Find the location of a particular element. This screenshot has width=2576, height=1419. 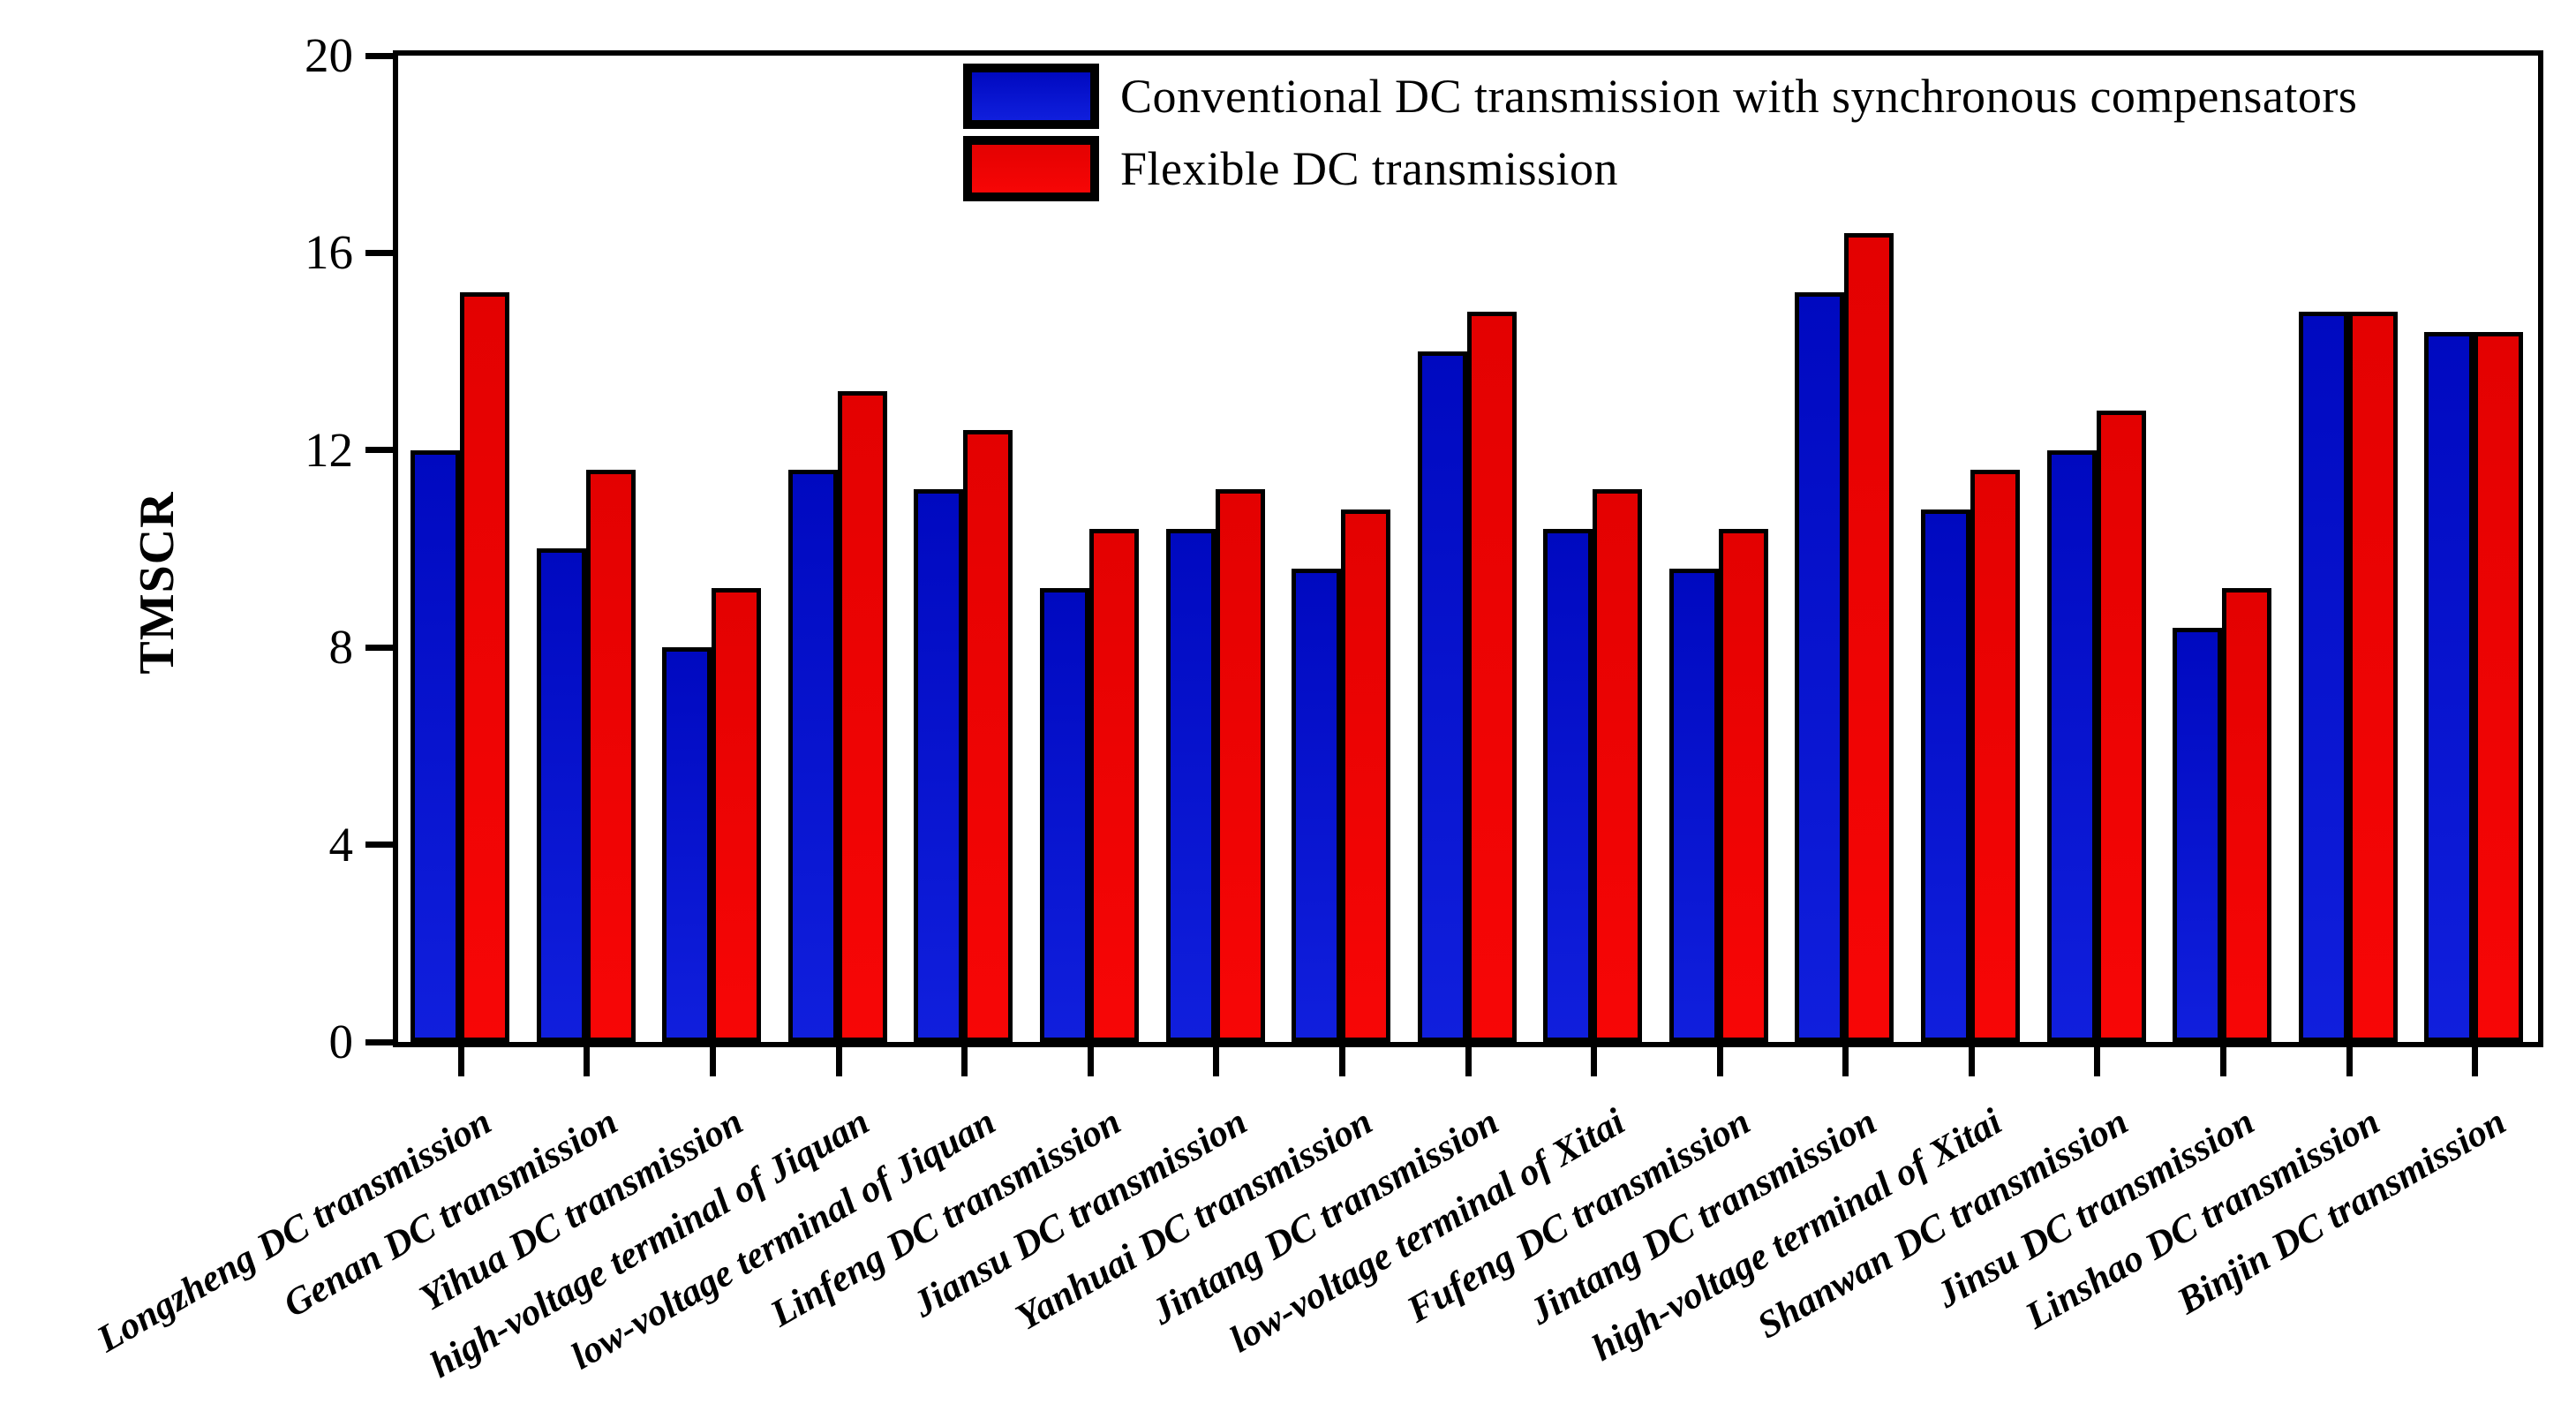

y-axis-tick-label: 16 is located at coordinates (329, 252).